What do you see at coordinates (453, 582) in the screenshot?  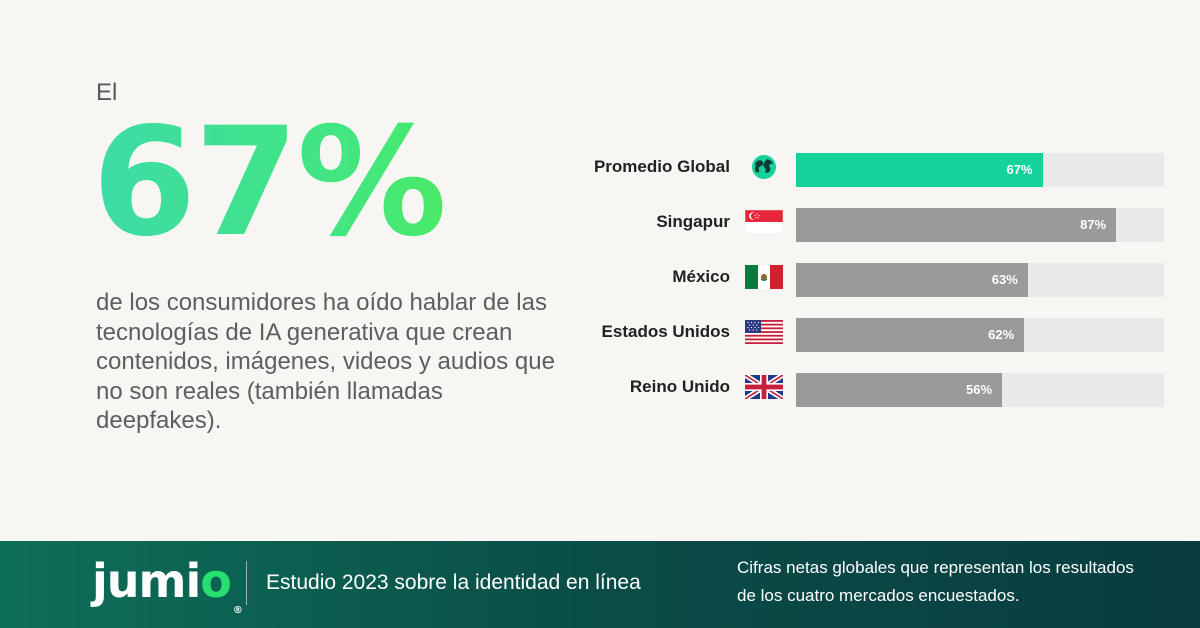 I see `study-title: Estudio 2023 sobre la identidad en línea` at bounding box center [453, 582].